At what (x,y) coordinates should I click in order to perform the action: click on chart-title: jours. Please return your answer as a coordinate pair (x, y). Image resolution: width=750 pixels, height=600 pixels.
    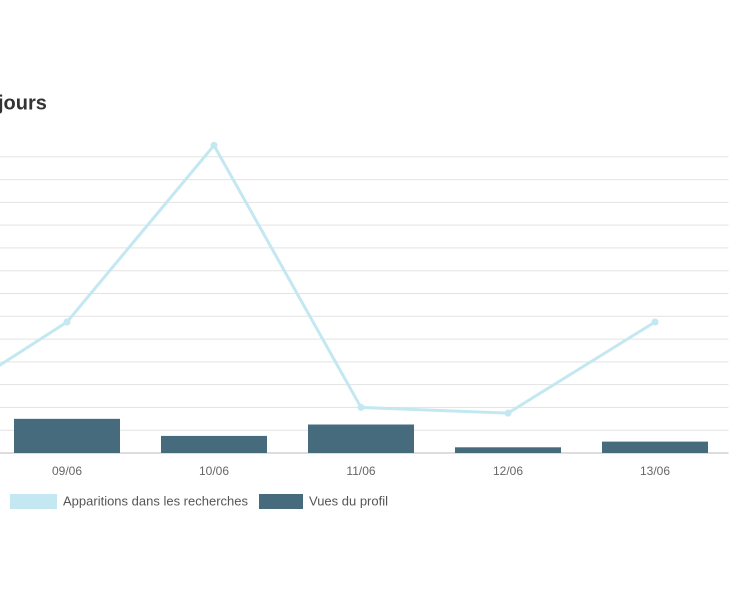
    Looking at the image, I should click on (23, 103).